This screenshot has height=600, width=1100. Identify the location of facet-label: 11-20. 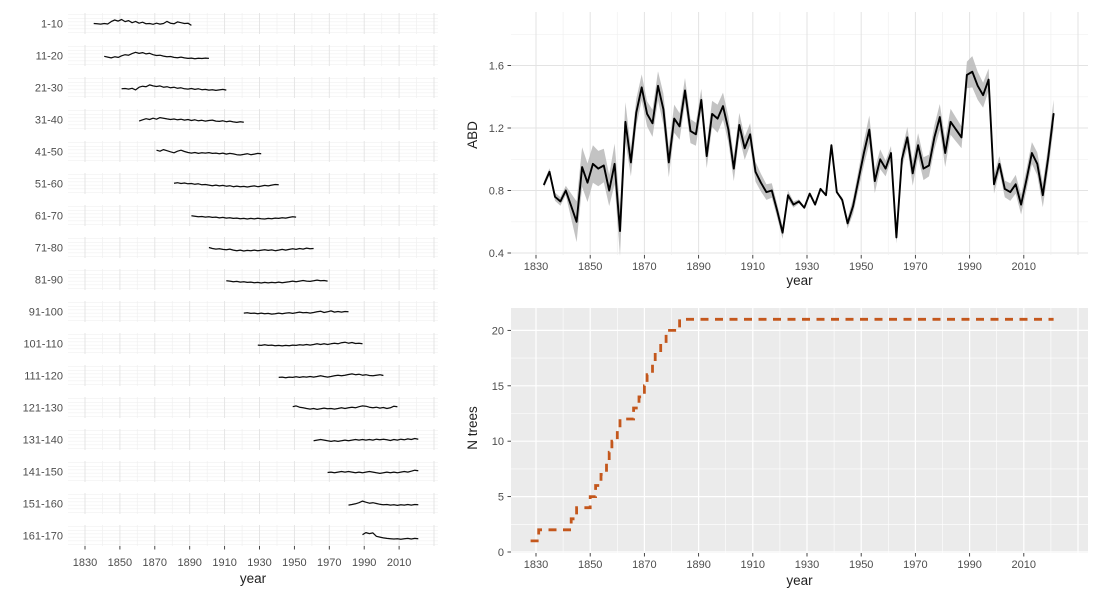
(49, 56).